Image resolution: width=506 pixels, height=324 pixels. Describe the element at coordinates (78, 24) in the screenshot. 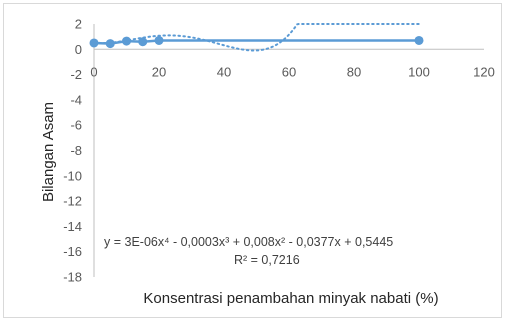

I see `y-tick-label: 2` at that location.